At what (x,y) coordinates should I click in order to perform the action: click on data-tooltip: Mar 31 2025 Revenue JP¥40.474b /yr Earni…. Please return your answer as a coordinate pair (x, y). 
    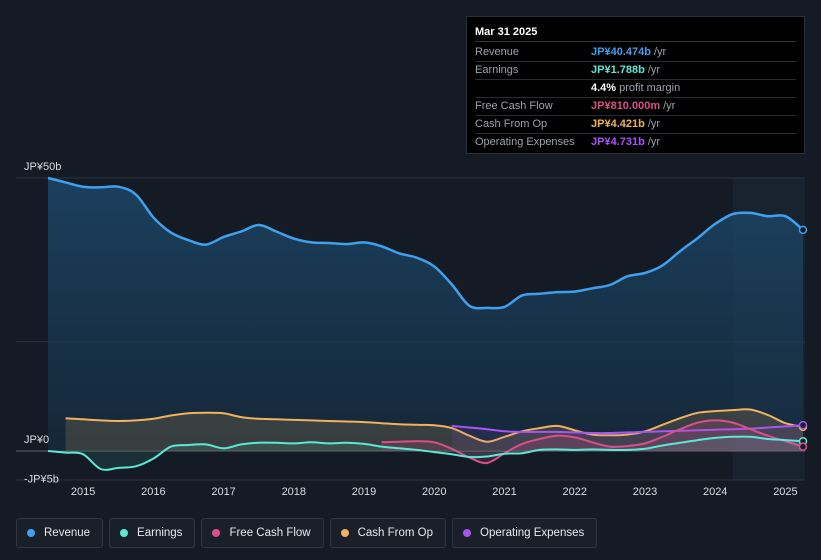
    Looking at the image, I should click on (635, 85).